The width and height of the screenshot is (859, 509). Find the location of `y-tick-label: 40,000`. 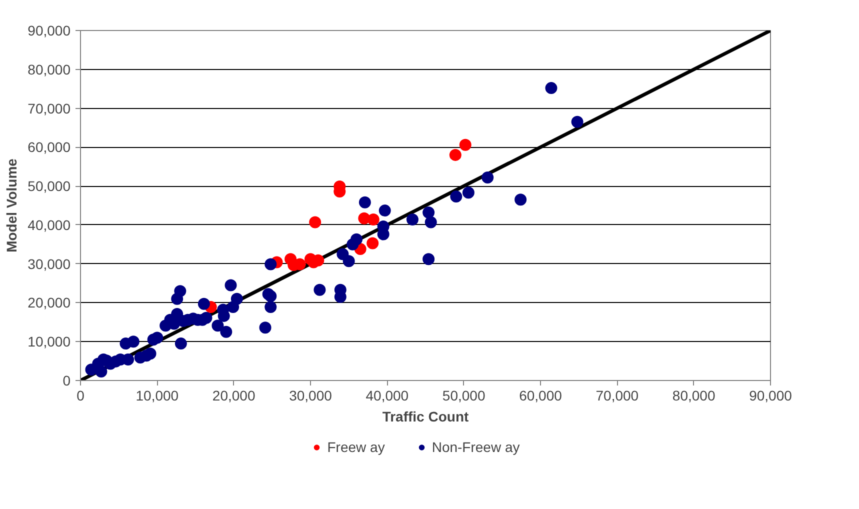

y-tick-label: 40,000 is located at coordinates (49, 224).